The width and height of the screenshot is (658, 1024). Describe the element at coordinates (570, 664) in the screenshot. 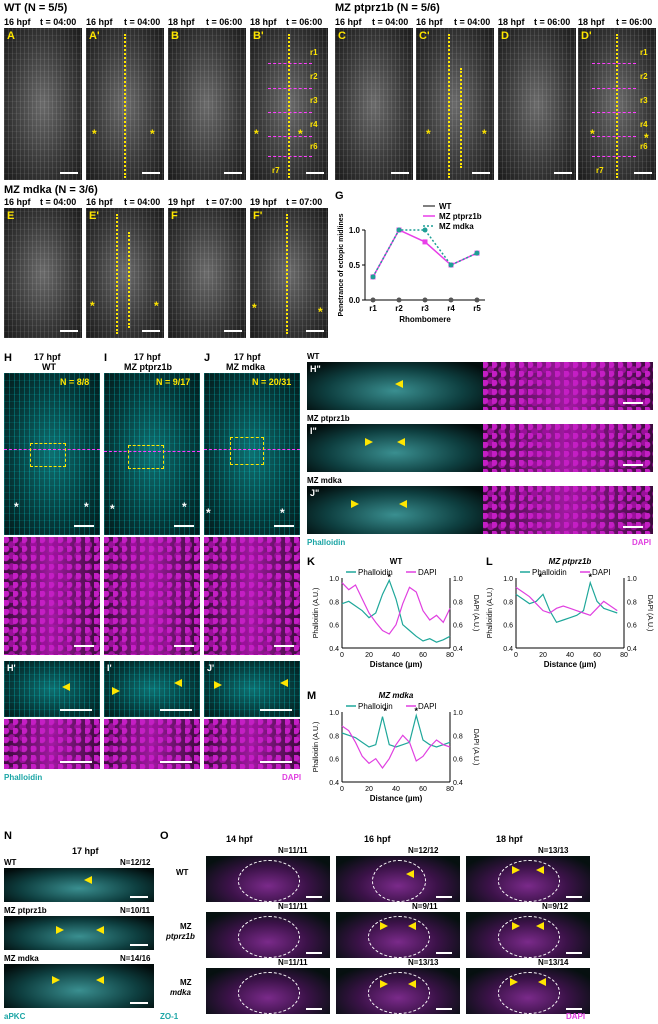

I see `x-axis-label: Distance (µm)` at that location.